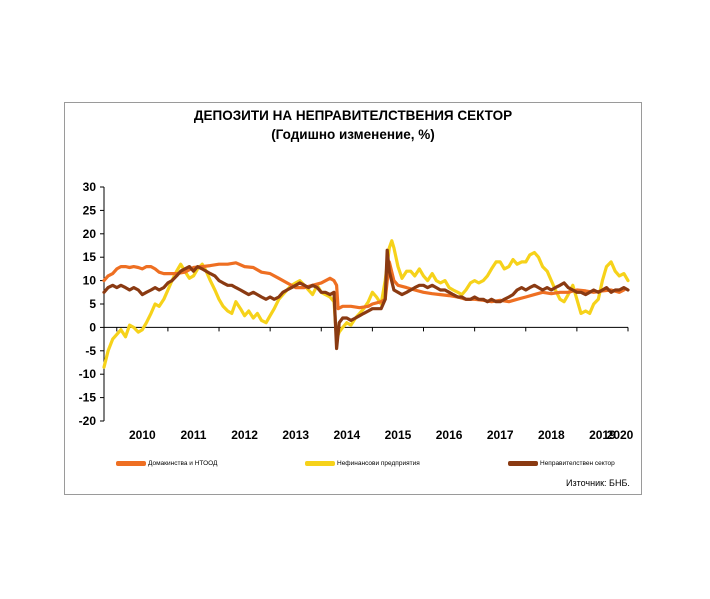  What do you see at coordinates (90, 281) in the screenshot?
I see `y-tick-label: 10` at bounding box center [90, 281].